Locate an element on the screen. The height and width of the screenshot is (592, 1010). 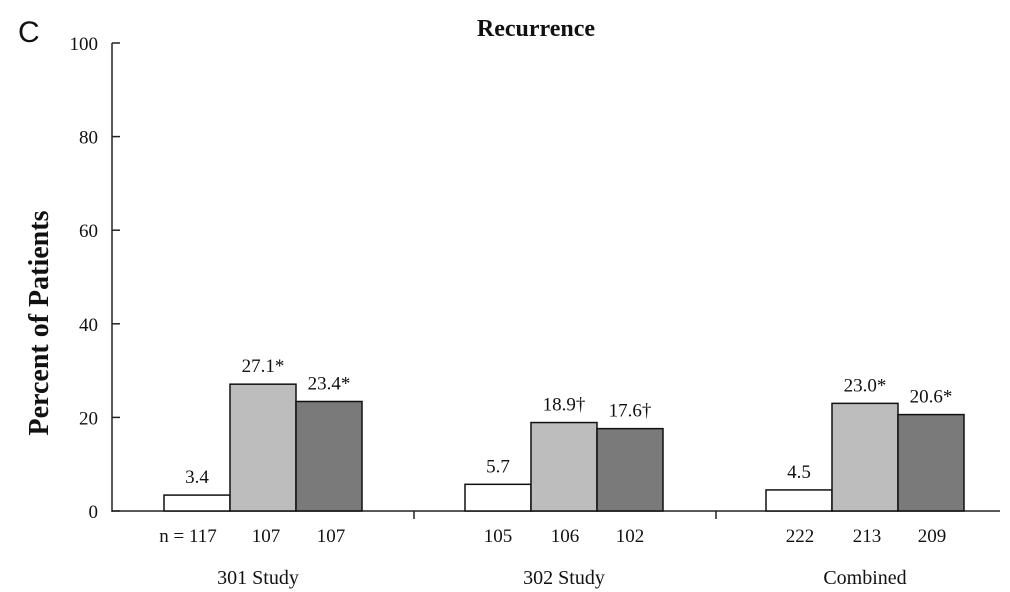
y-axis-label: Percent of Patients is located at coordinates (39, 322).